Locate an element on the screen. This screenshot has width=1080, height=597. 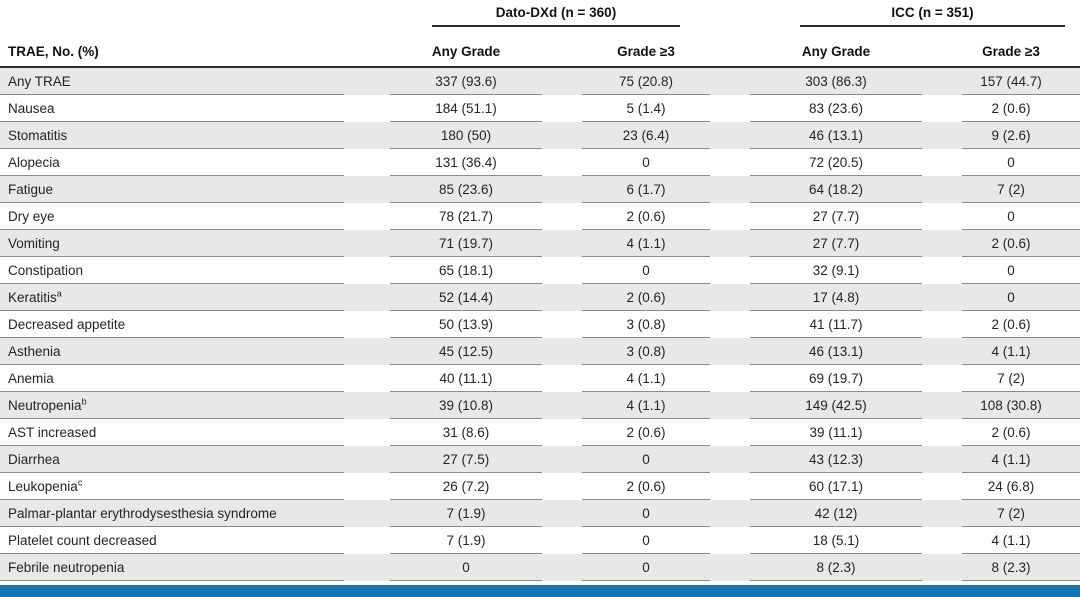
value-cell: 26 (7.2) is located at coordinates (466, 486).